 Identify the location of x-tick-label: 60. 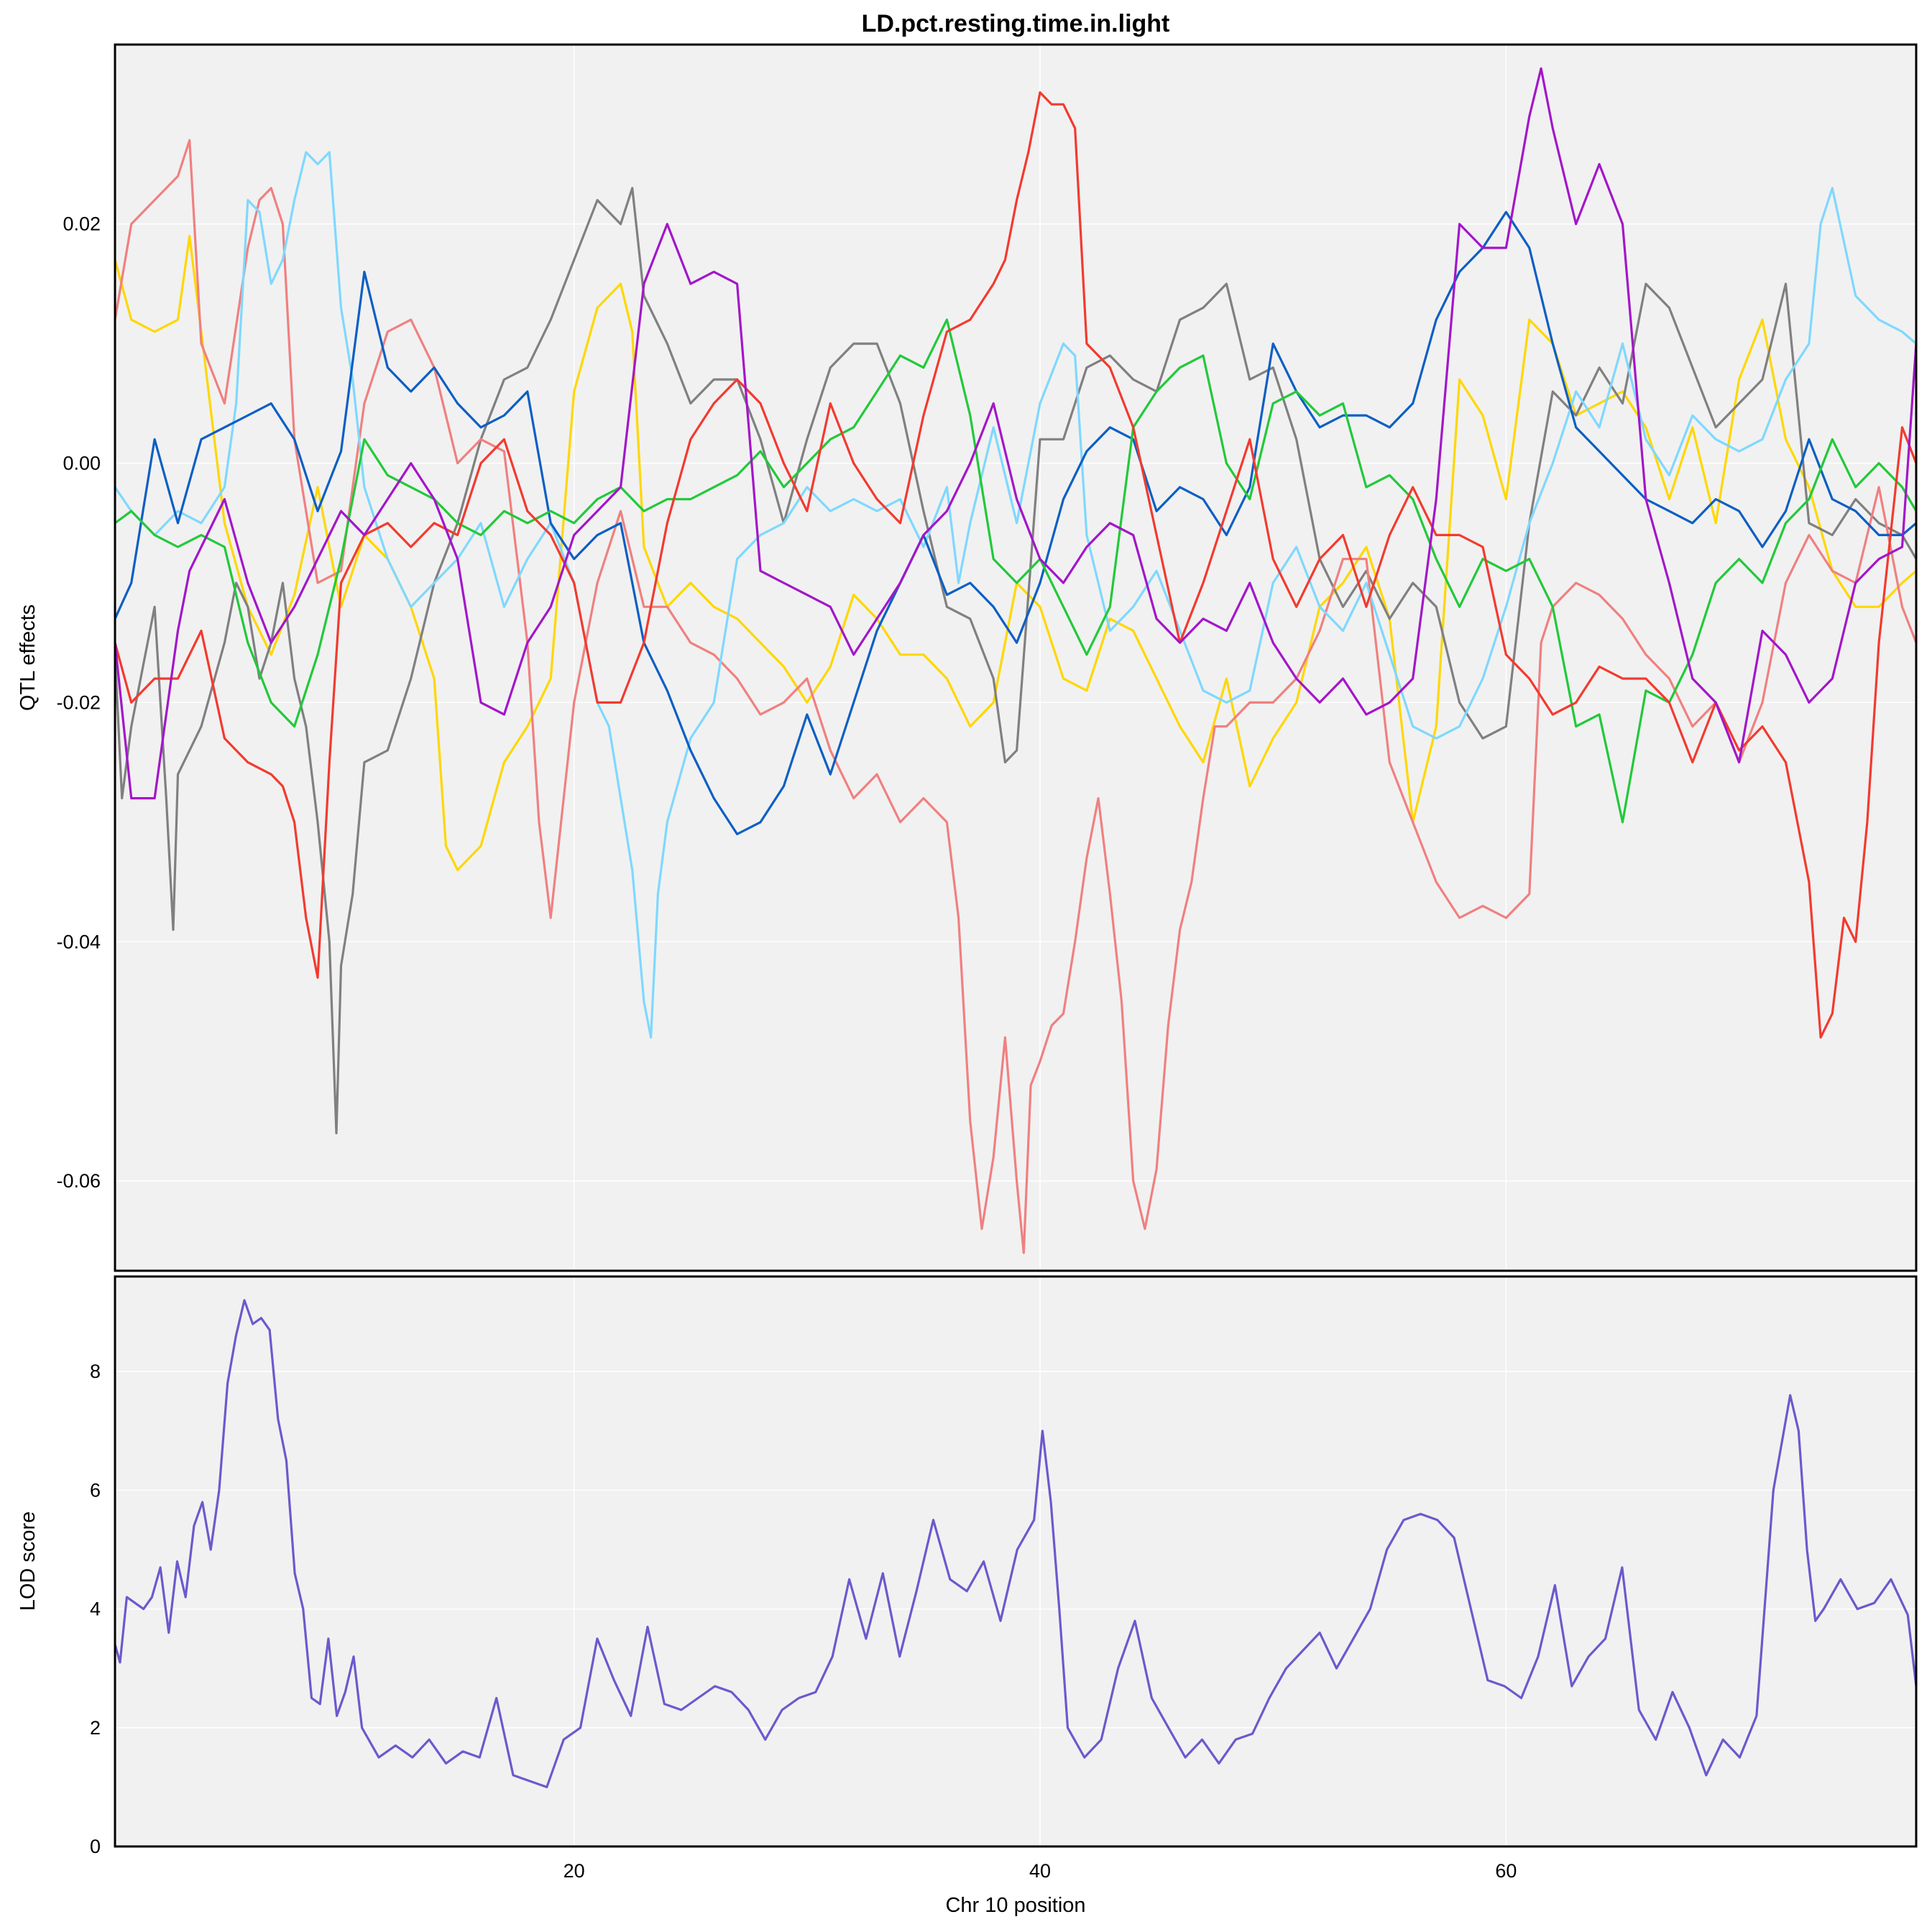
(1506, 1871).